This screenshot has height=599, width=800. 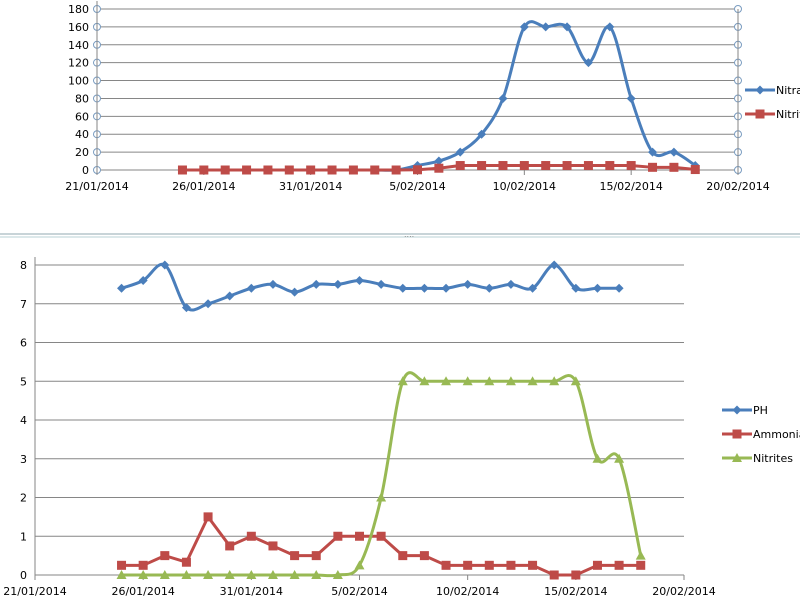 What do you see at coordinates (370, 287) in the screenshot?
I see `series-line-ph` at bounding box center [370, 287].